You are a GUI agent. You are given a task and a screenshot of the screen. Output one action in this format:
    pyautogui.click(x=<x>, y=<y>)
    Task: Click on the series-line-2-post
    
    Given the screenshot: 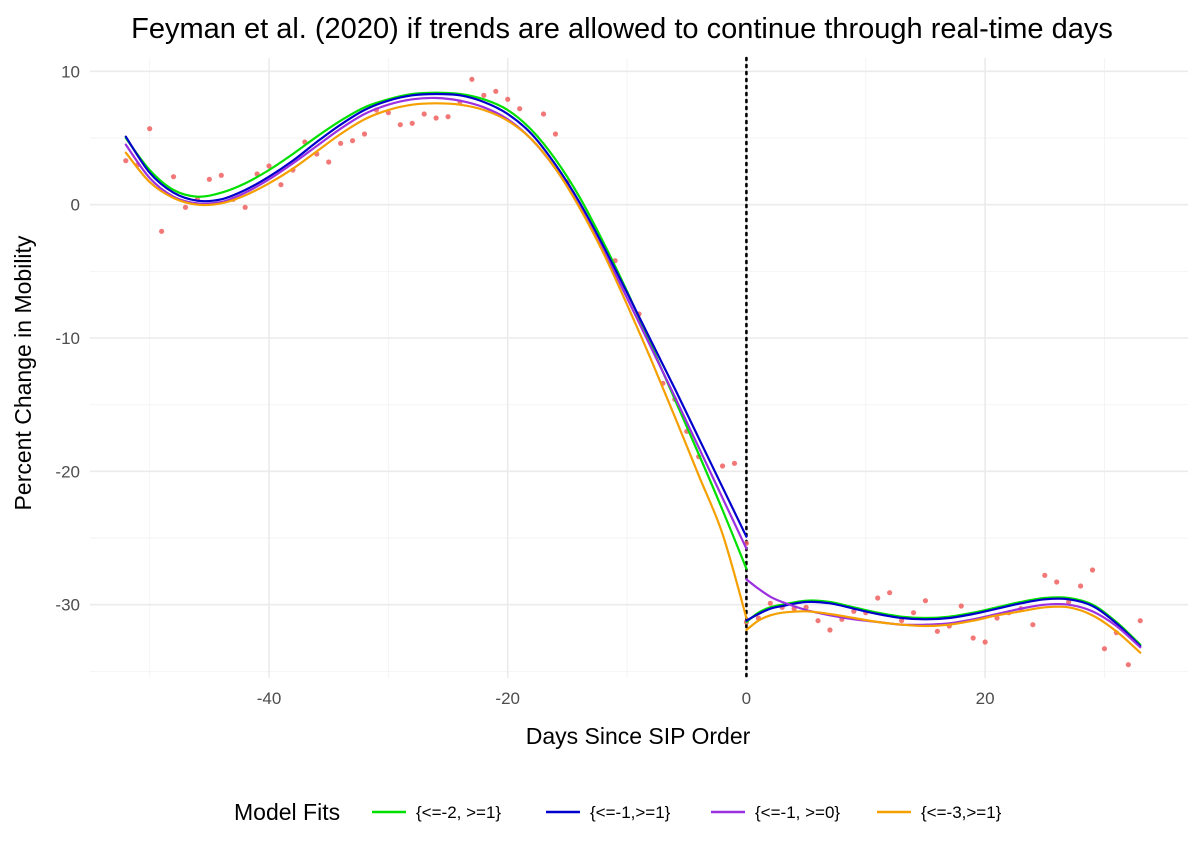 What is the action you would take?
    pyautogui.click(x=943, y=622)
    